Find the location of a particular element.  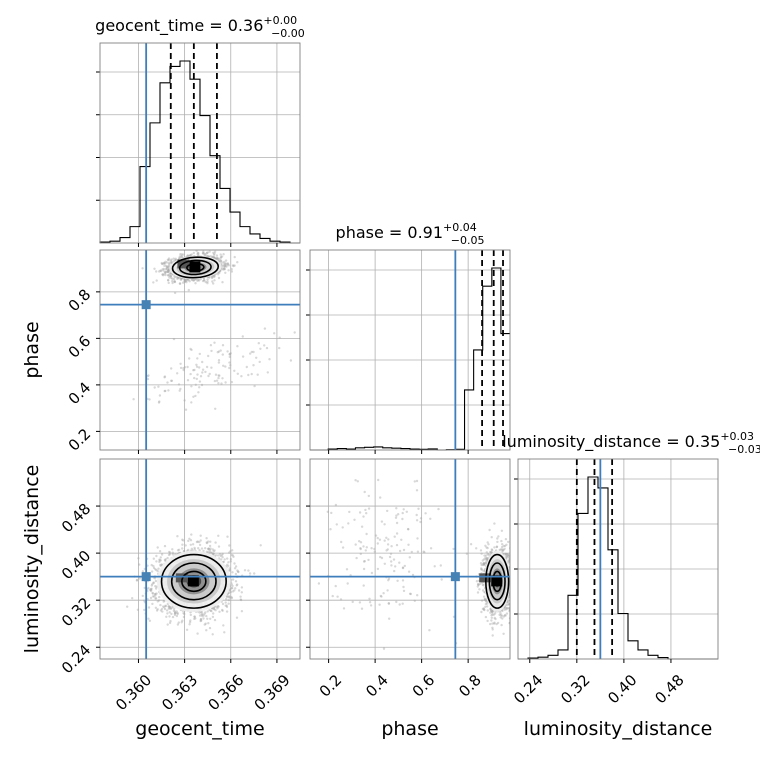

panel-phase-vs-luminosity_distance is located at coordinates (410, 559).